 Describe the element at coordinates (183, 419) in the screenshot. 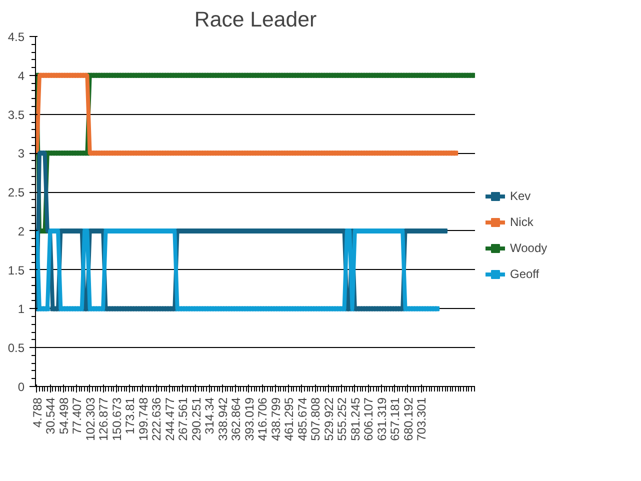

I see `x-tick-label: 267.561` at that location.